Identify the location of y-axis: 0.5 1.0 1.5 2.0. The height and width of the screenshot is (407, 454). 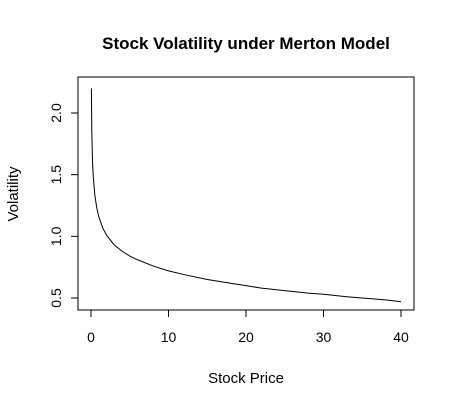
(63, 205).